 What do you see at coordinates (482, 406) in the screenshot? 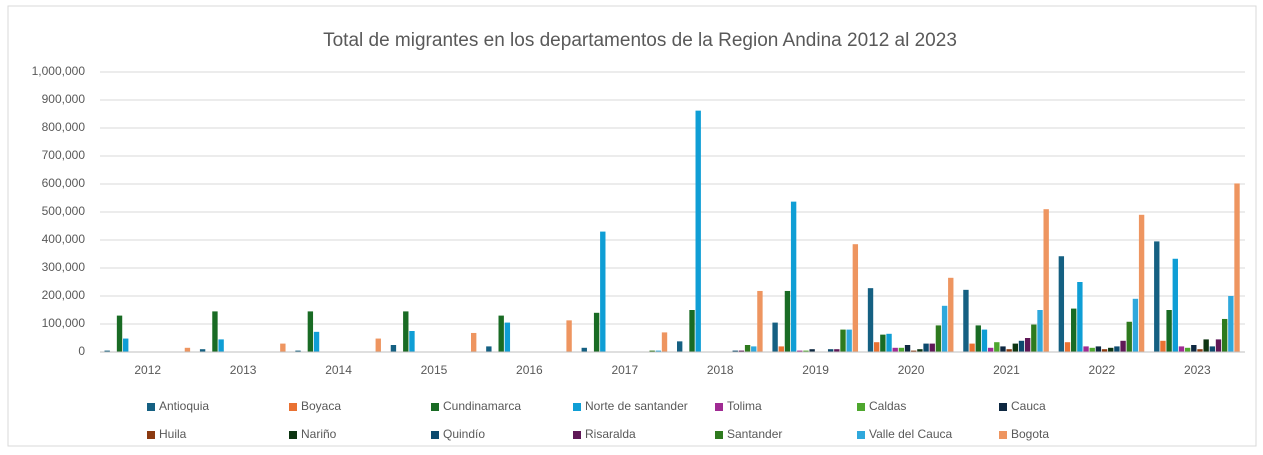
I see `legend-label: Cundinamarca` at bounding box center [482, 406].